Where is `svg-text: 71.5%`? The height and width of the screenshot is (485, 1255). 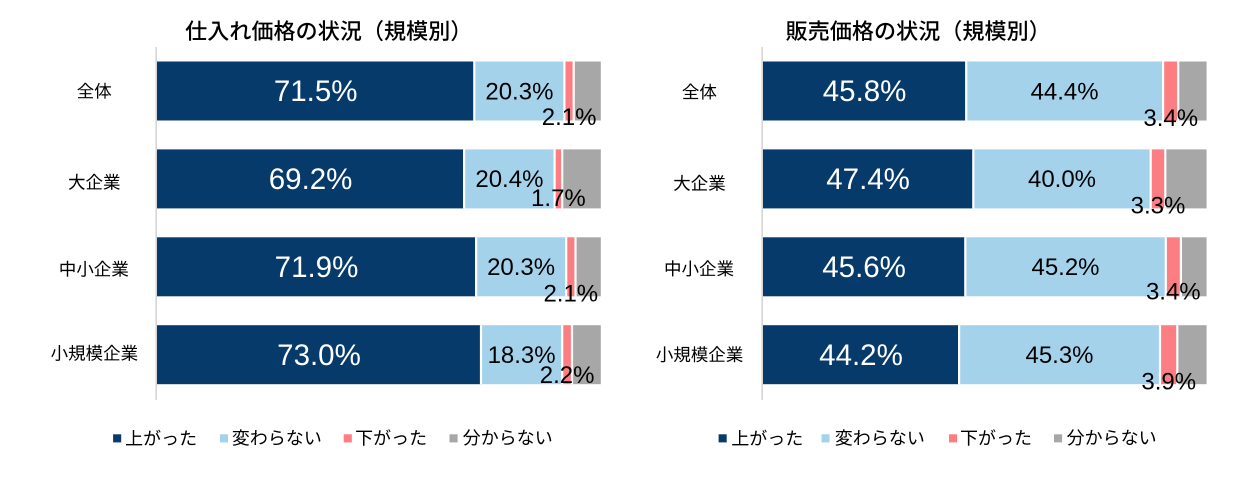
svg-text: 71.5% is located at coordinates (316, 91).